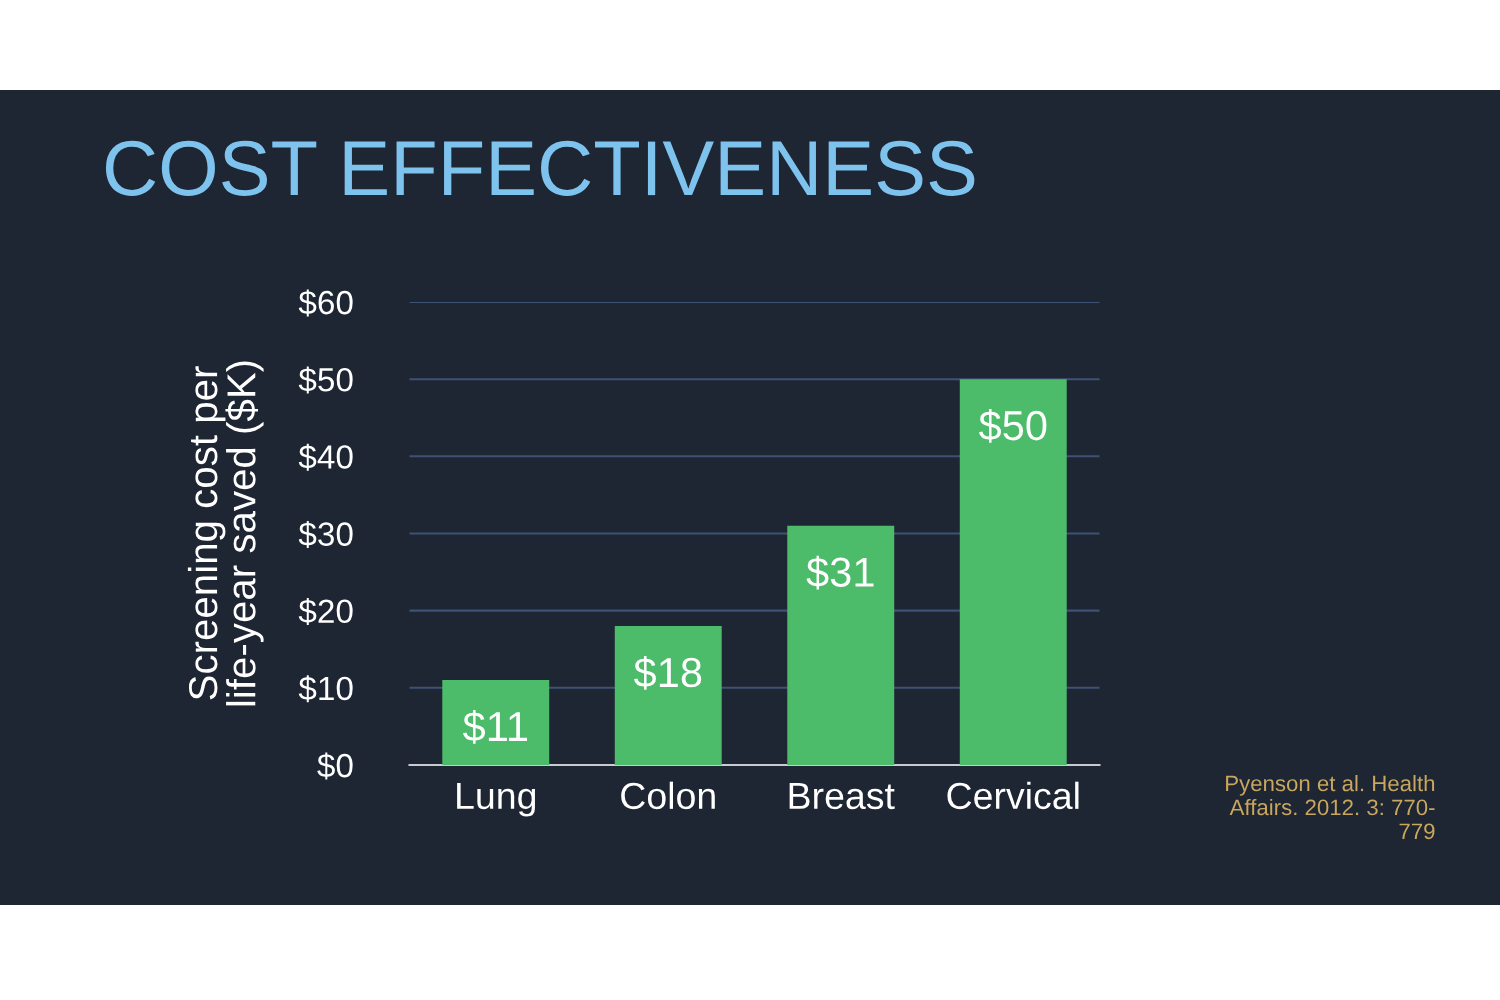 The image size is (1500, 1000). I want to click on x-tick-label: Cervical, so click(1013, 795).